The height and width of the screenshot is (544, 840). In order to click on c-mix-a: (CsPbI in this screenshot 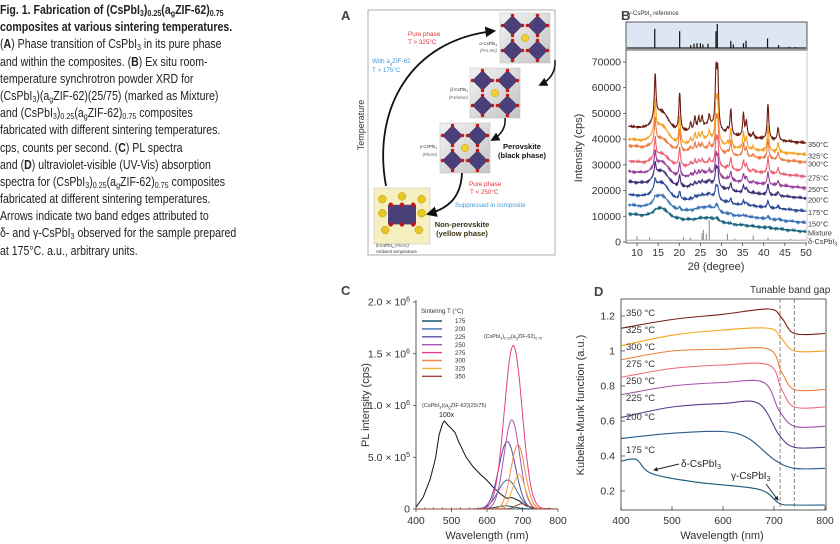, I will do `click(431, 406)`.